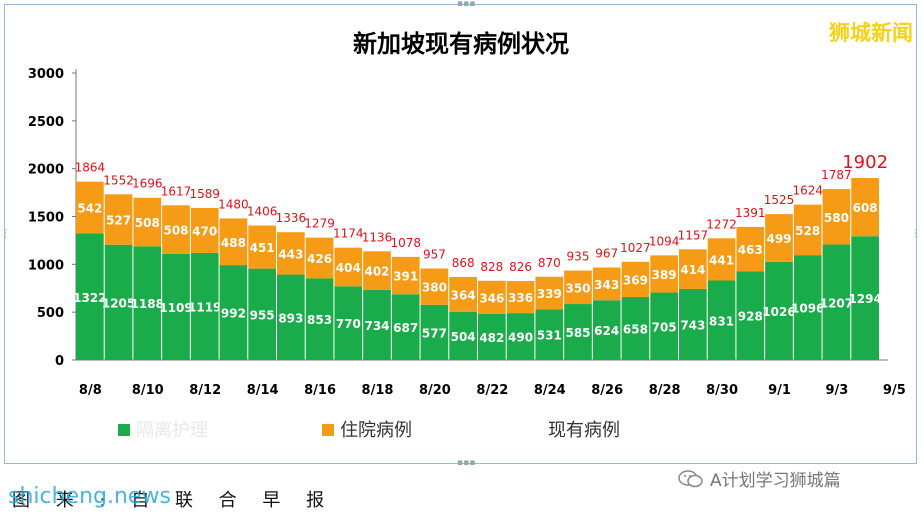 The height and width of the screenshot is (516, 923). Describe the element at coordinates (147, 184) in the screenshot. I see `data-label-total: 1696` at that location.